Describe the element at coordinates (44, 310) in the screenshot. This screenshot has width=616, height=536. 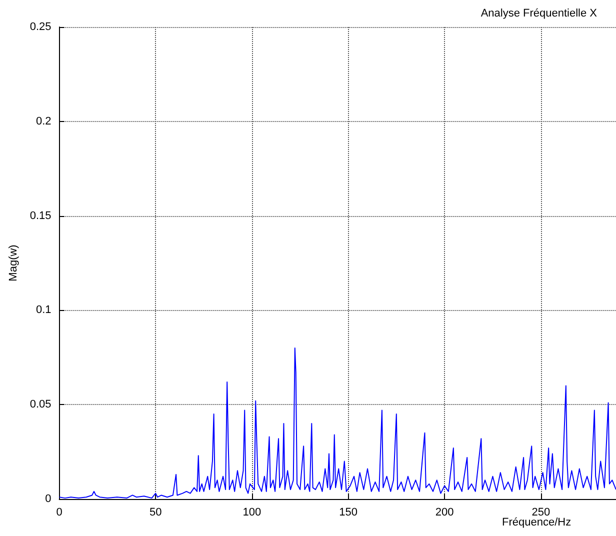
I see `y-tick-label: 0.1` at that location.